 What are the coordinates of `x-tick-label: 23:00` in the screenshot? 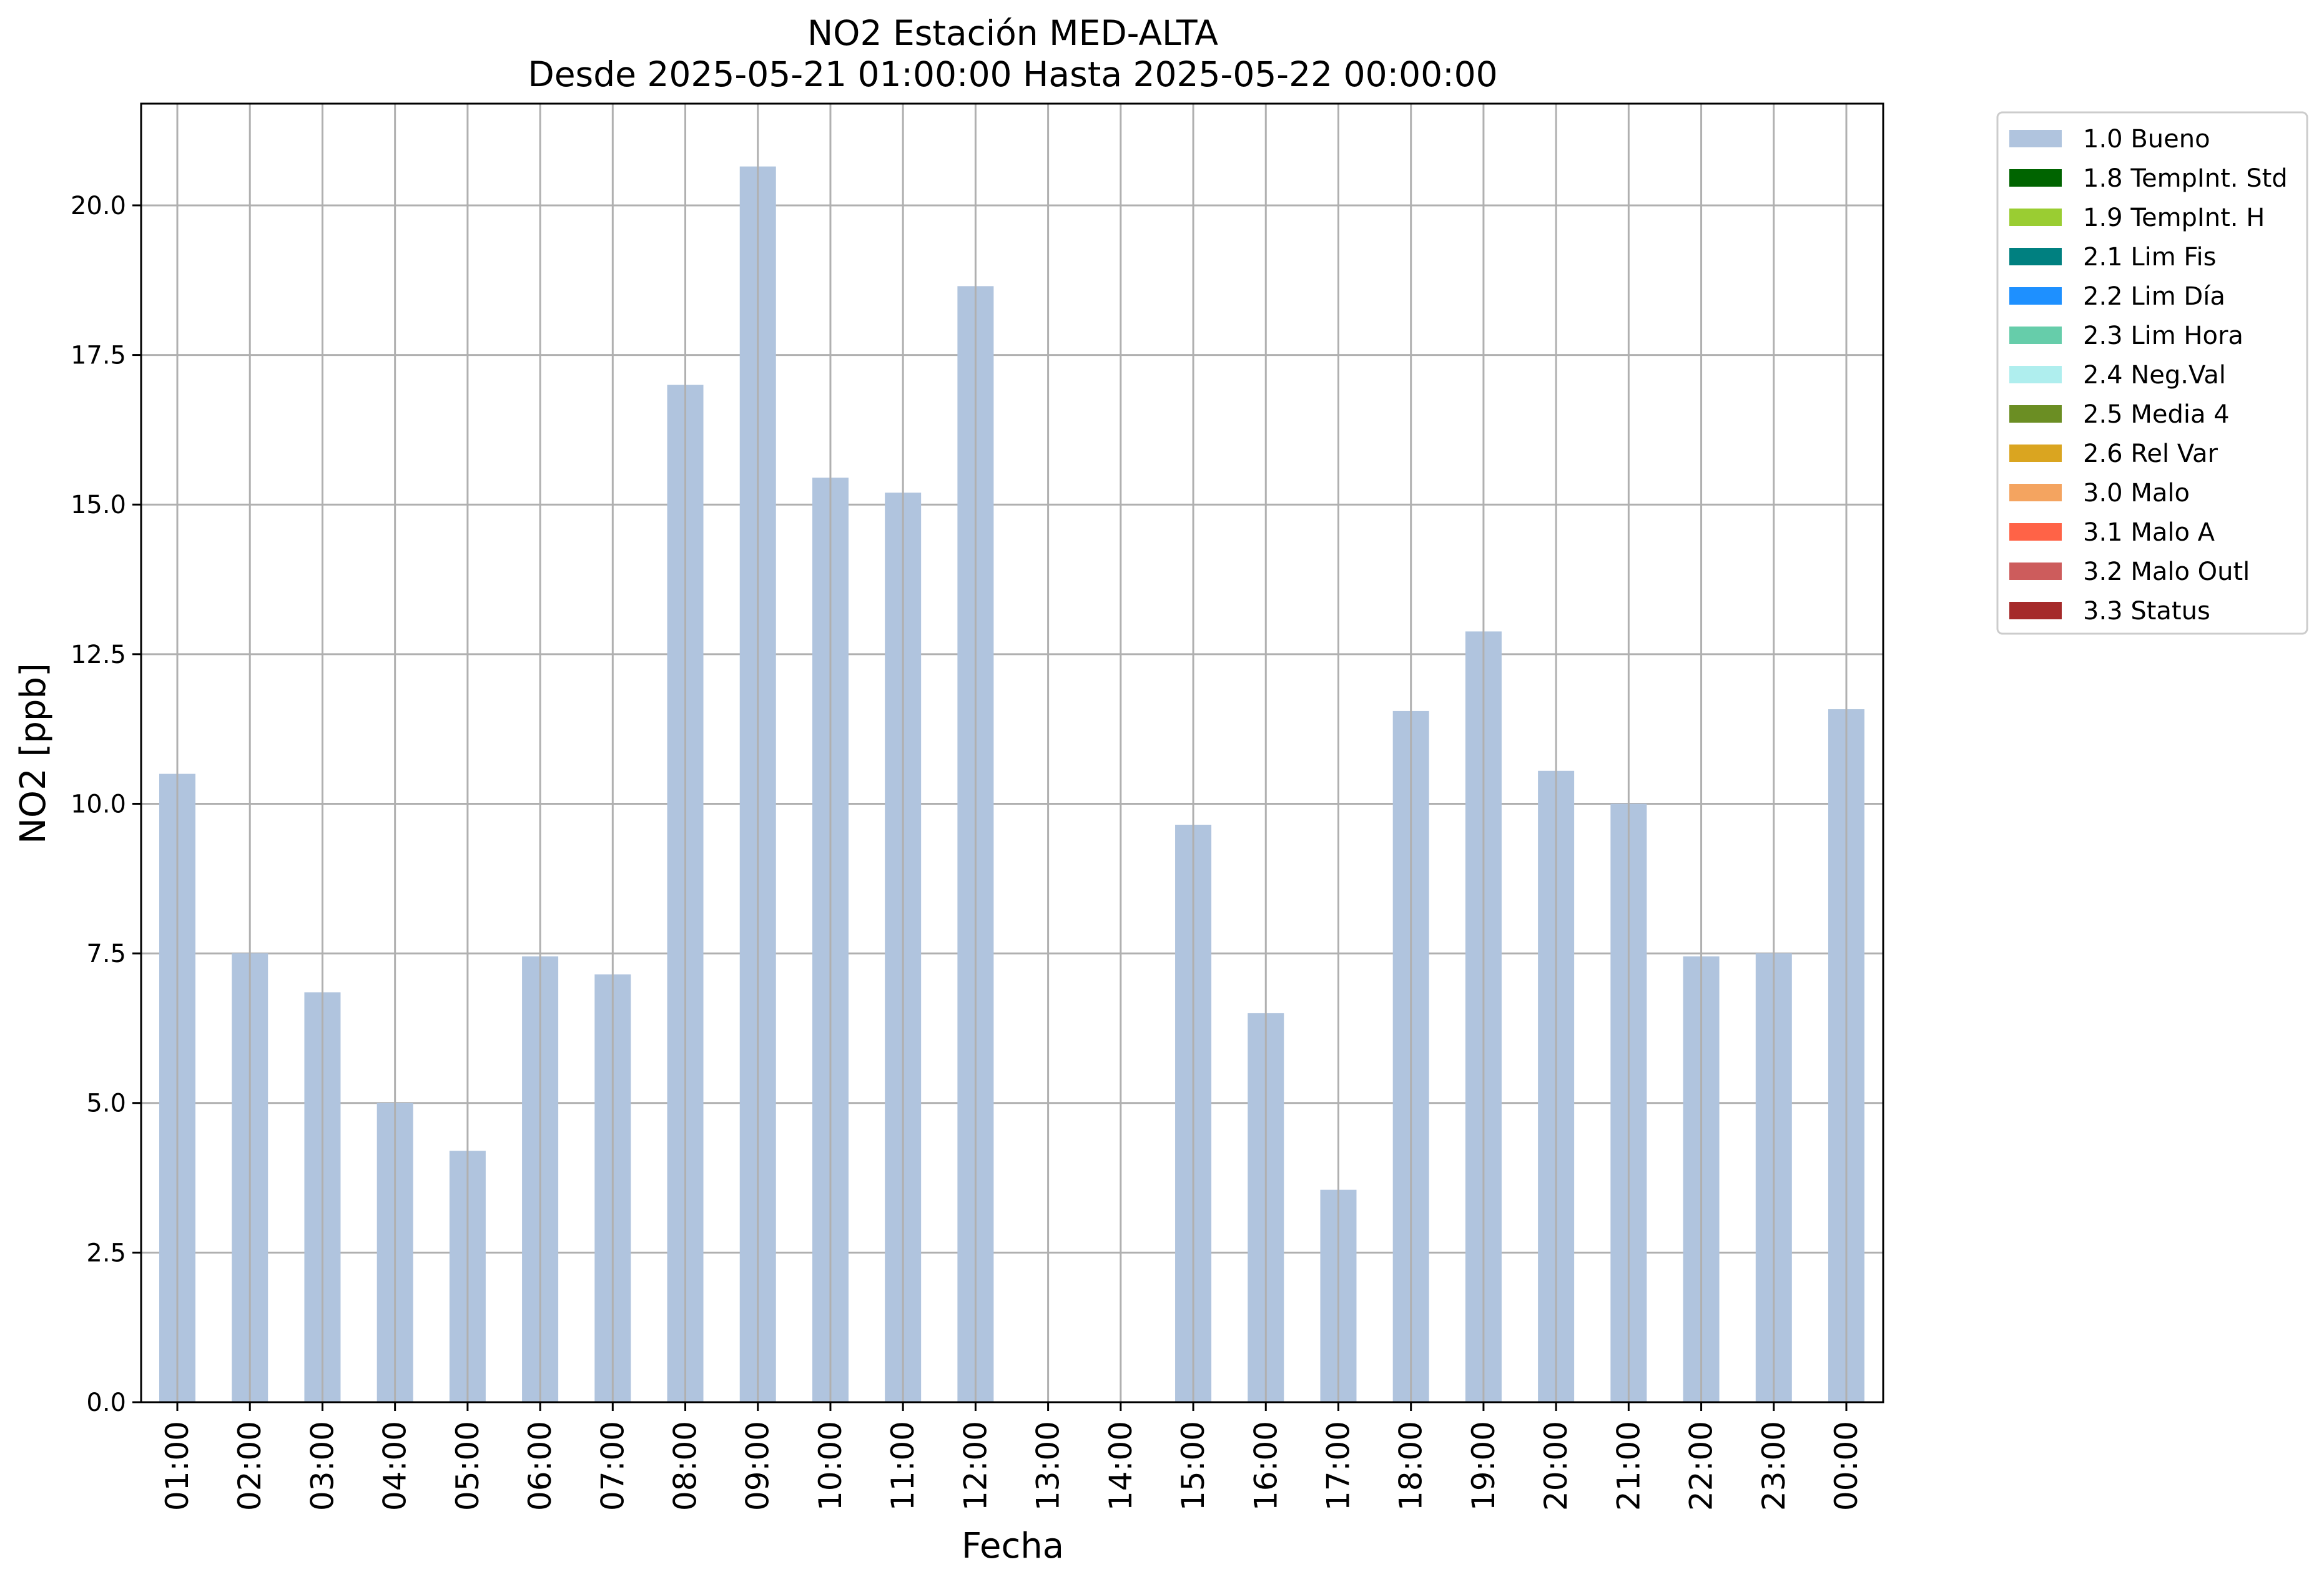 It's located at (1774, 1466).